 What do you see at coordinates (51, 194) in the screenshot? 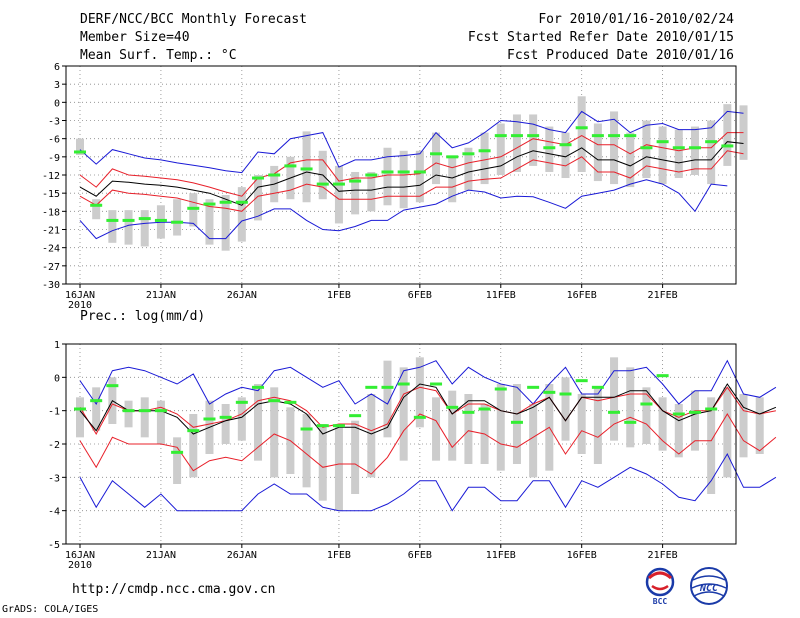
I see `temp-y-tick-label: -15` at bounding box center [51, 194].